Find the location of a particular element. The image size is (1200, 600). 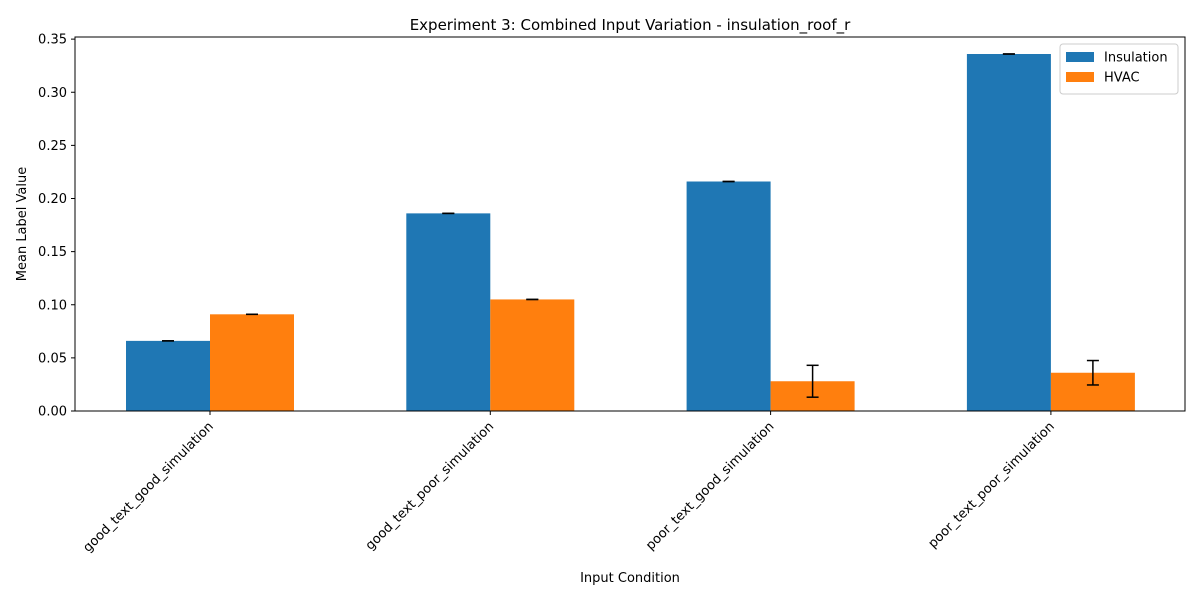

legend-label-insulation: Insulation is located at coordinates (1136, 58).